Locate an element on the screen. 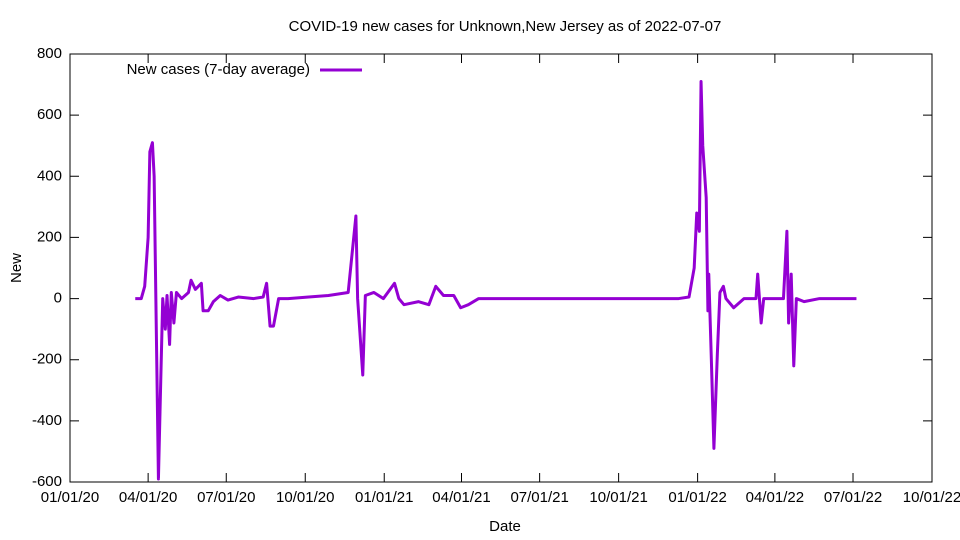  x-tick-label: 07/01/22 is located at coordinates (853, 497).